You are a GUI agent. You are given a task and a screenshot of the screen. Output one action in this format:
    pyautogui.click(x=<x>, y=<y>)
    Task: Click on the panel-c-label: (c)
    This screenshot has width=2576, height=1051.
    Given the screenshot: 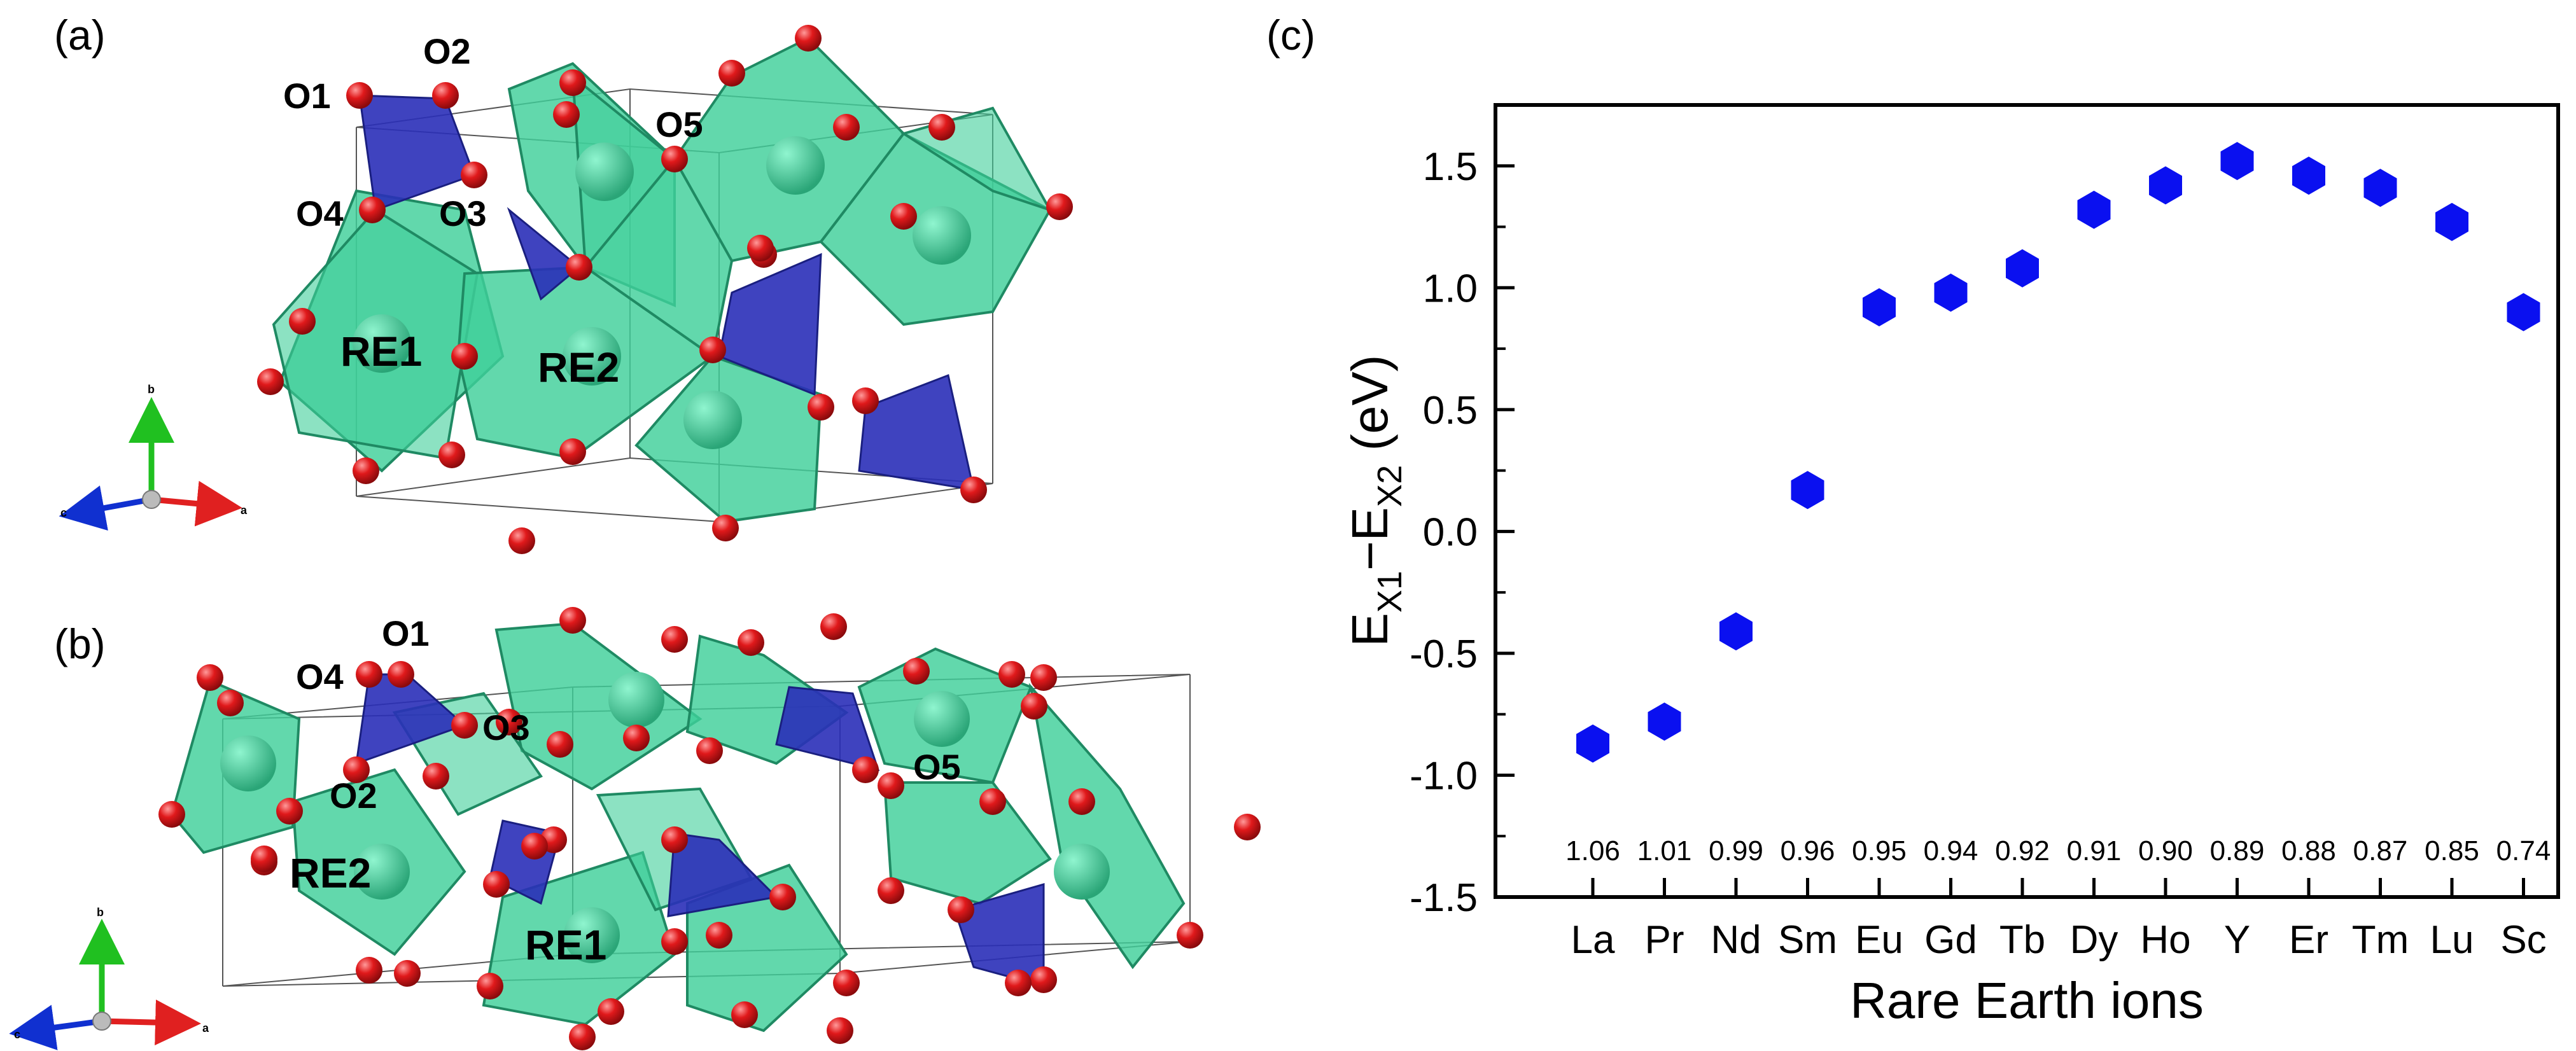 What is the action you would take?
    pyautogui.click(x=1290, y=35)
    